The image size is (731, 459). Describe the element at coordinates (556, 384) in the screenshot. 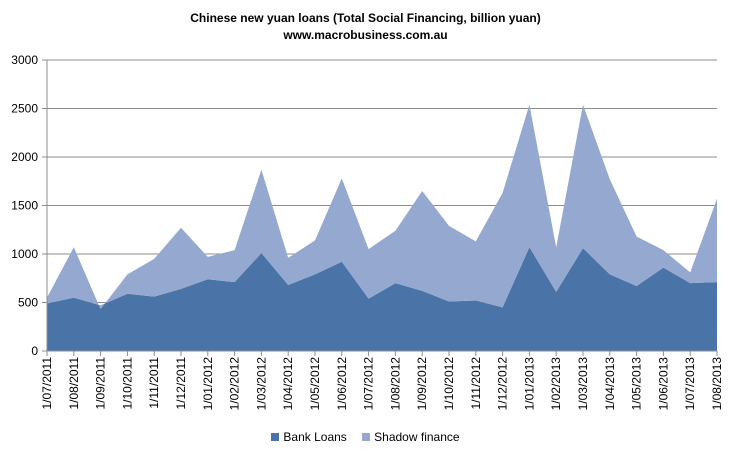

I see `x-tick-label: 1/02/2013` at that location.